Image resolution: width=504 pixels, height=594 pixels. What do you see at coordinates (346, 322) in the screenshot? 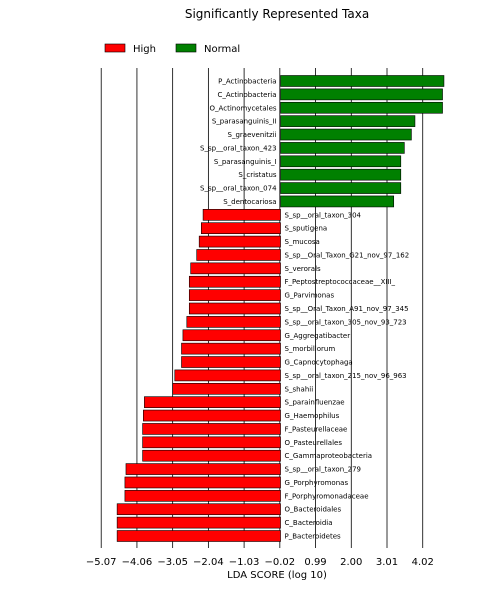
I see `bar-label: S_sp__oral_taxon_305_nov_93_723` at bounding box center [346, 322].